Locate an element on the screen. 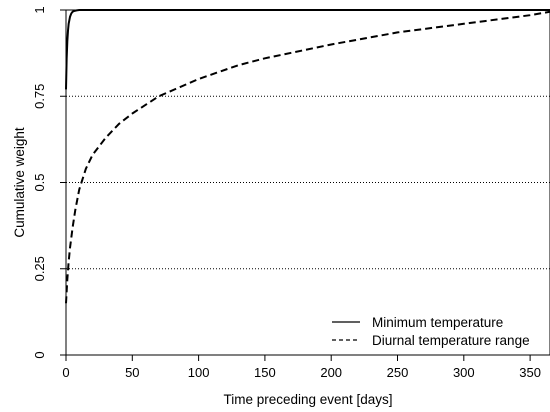 The height and width of the screenshot is (412, 550). y-tick-label: 0.25 is located at coordinates (39, 268).